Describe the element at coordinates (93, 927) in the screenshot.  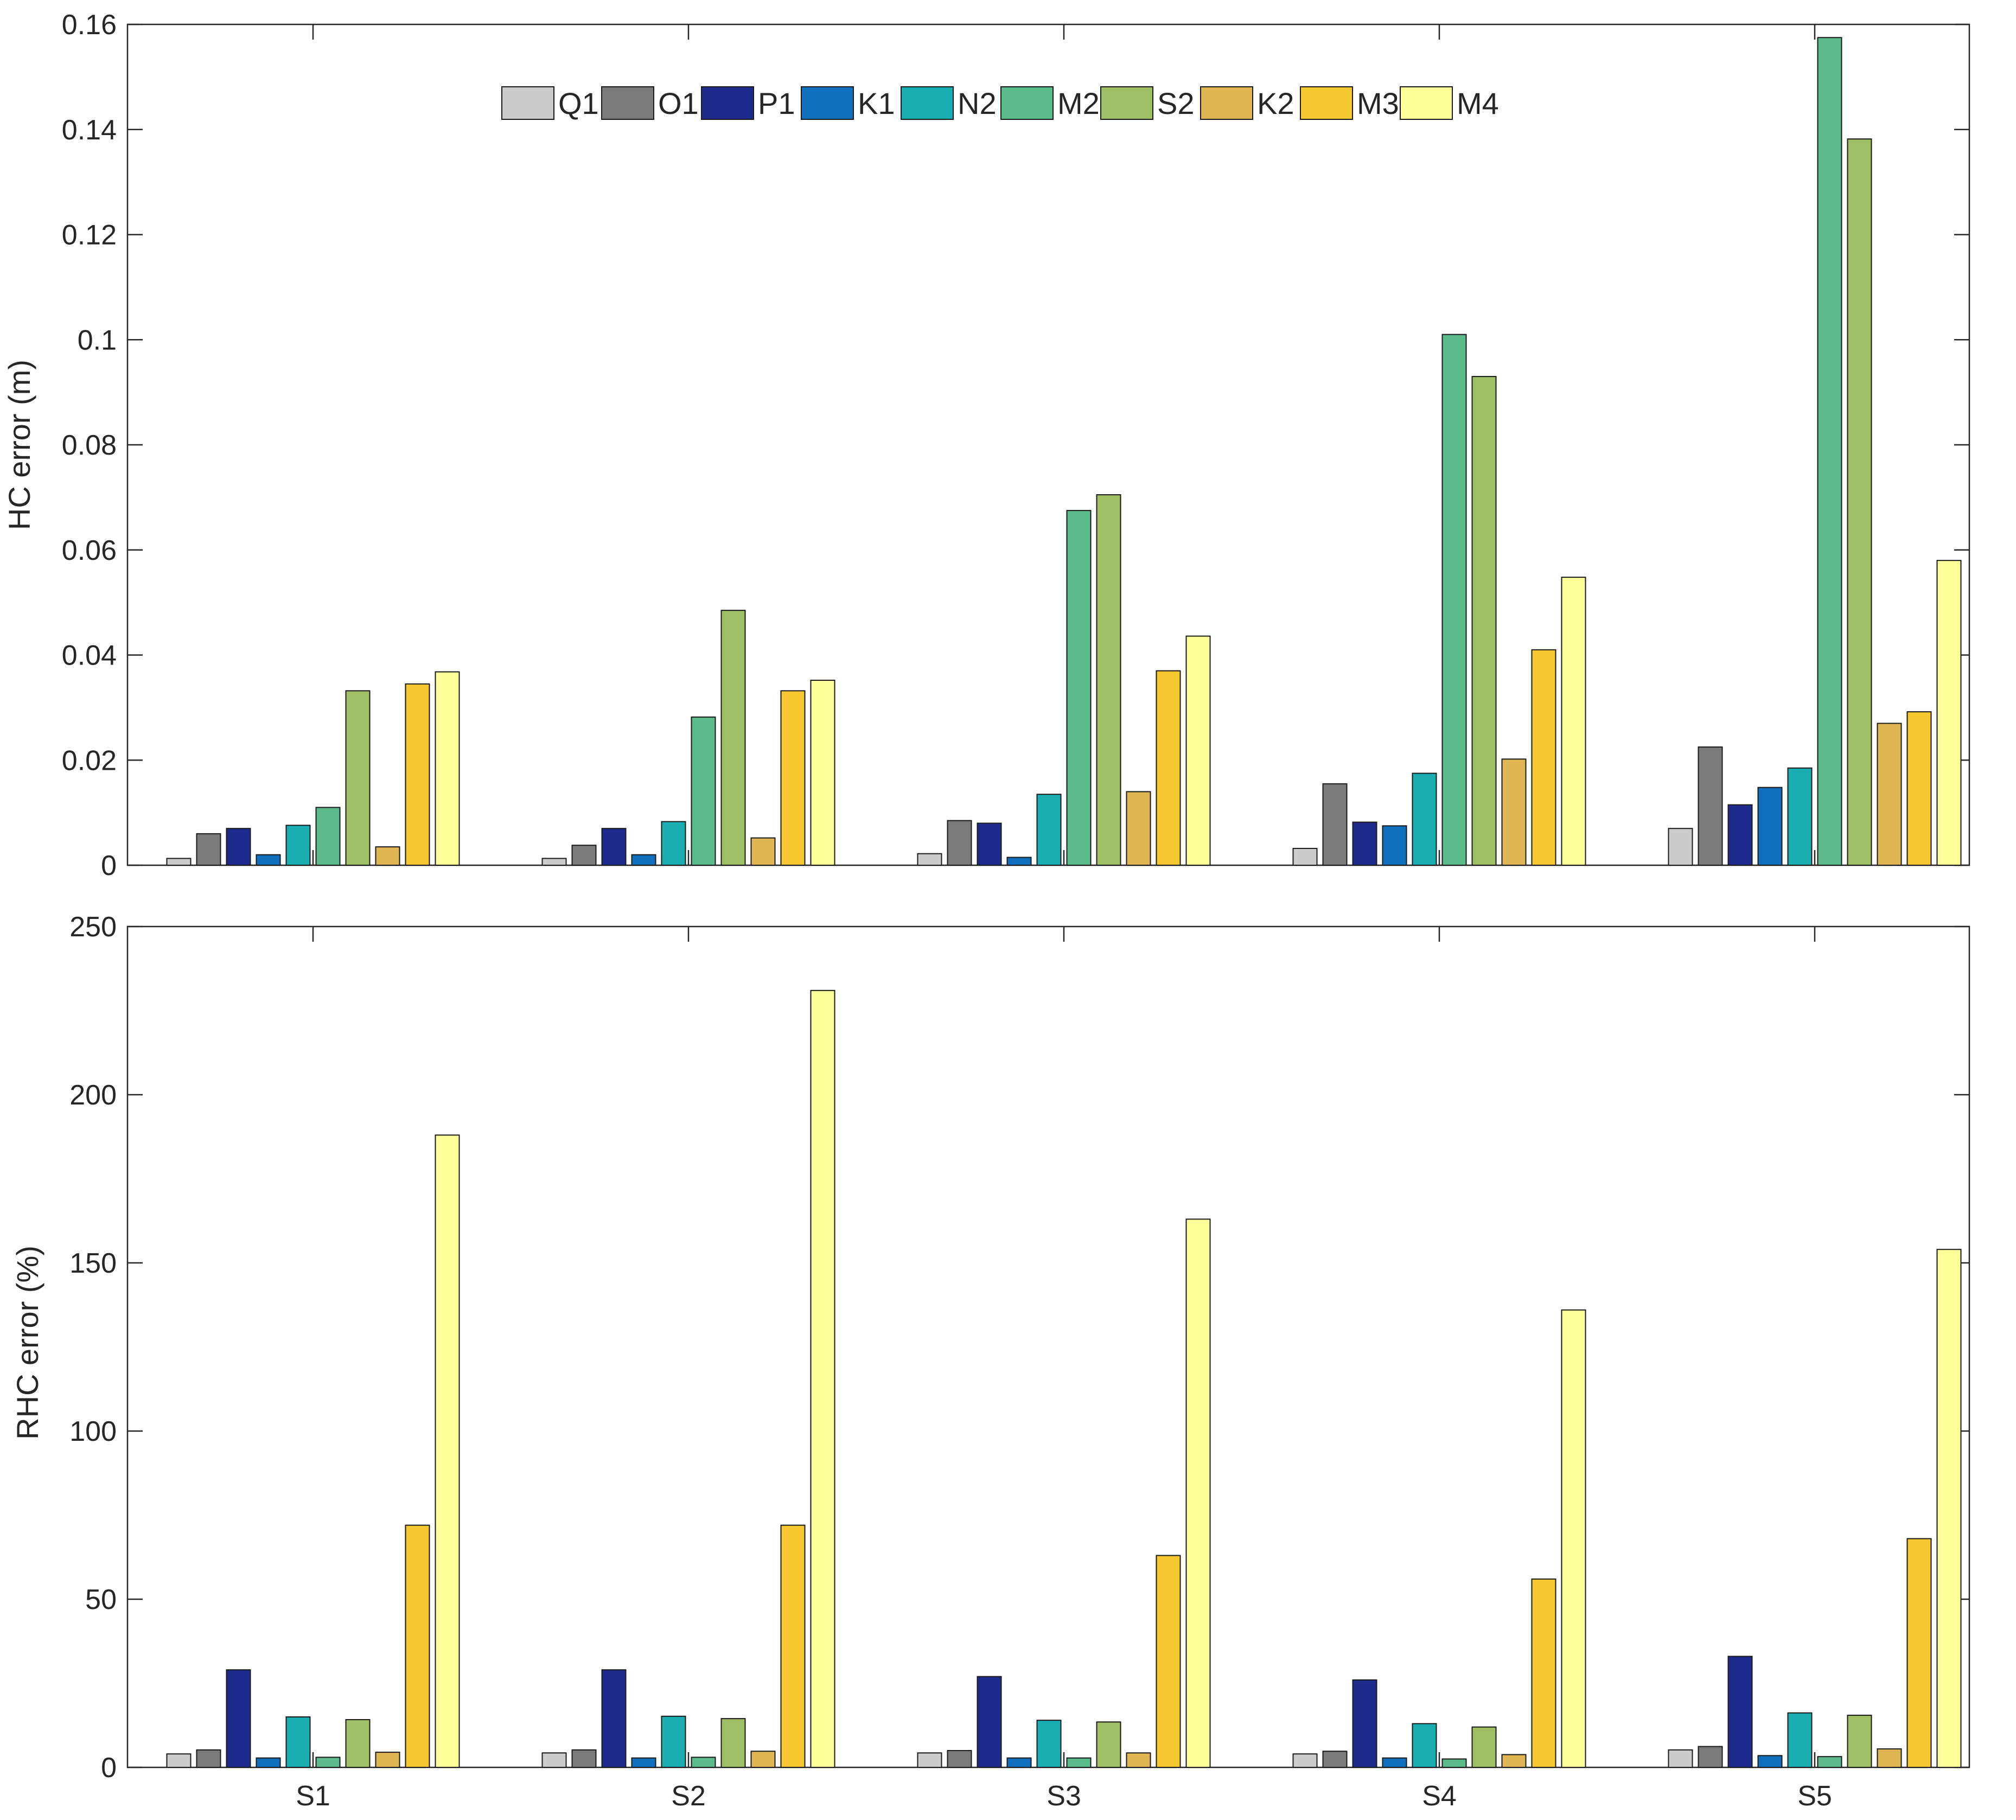
I see `y-tick-label: 250` at that location.